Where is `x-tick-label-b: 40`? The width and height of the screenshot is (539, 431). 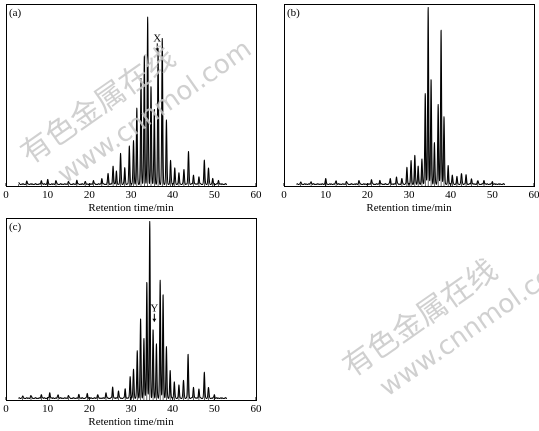
x-tick-label-b: 40 is located at coordinates (451, 195).